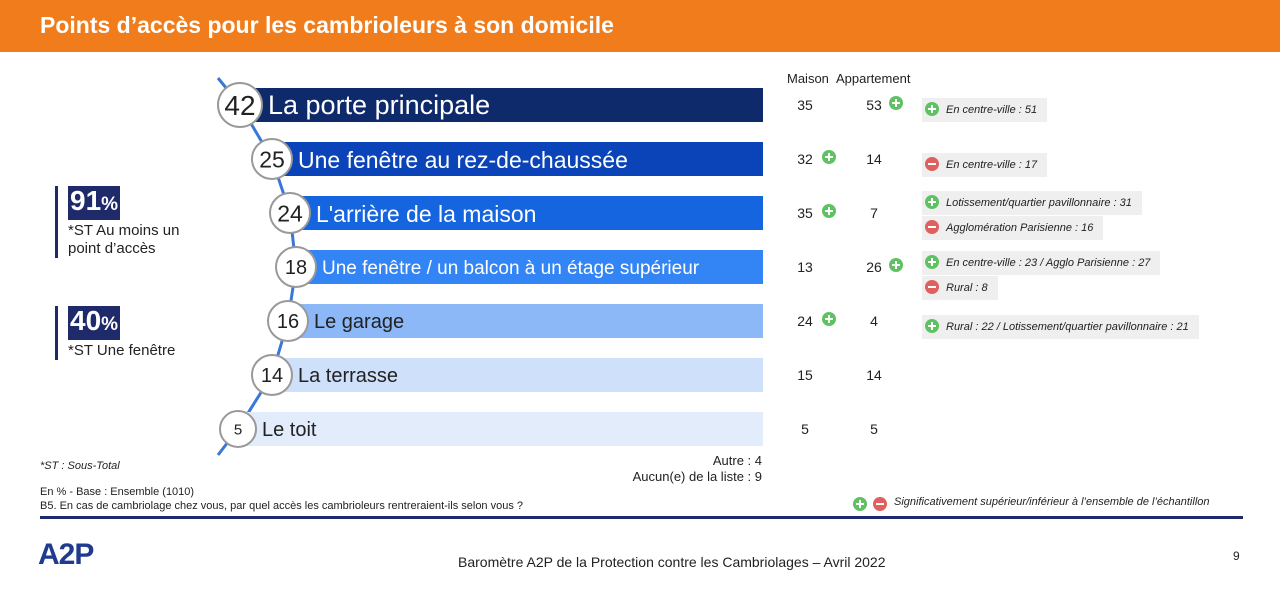 The image size is (1280, 593). I want to click on subtotal-value: 40%, so click(94, 323).